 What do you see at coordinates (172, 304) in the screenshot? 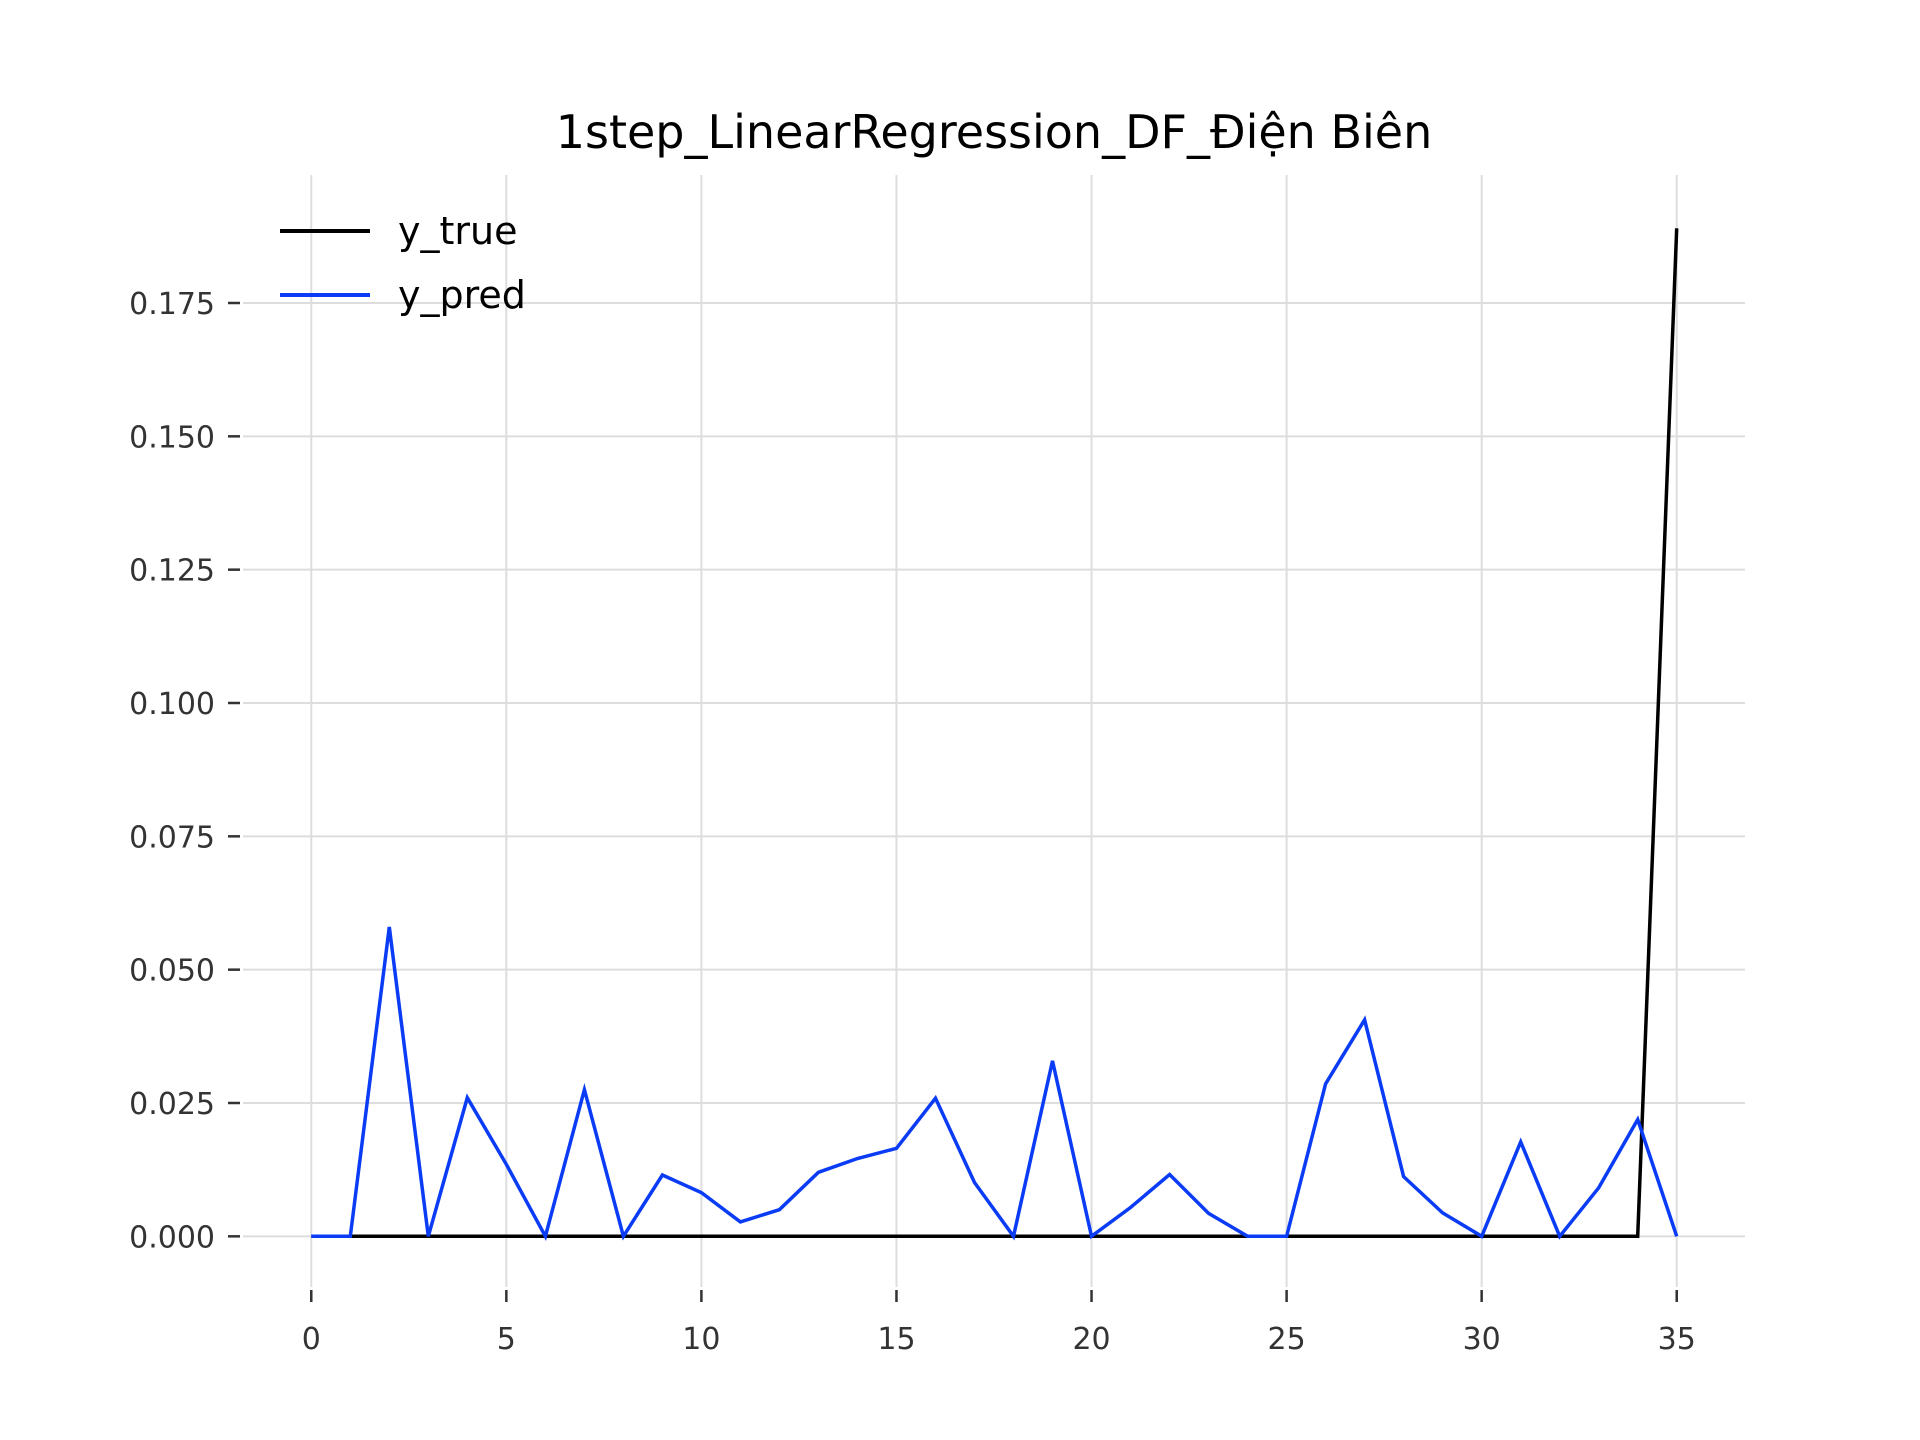
I see `y-tick-label: 0.175` at bounding box center [172, 304].